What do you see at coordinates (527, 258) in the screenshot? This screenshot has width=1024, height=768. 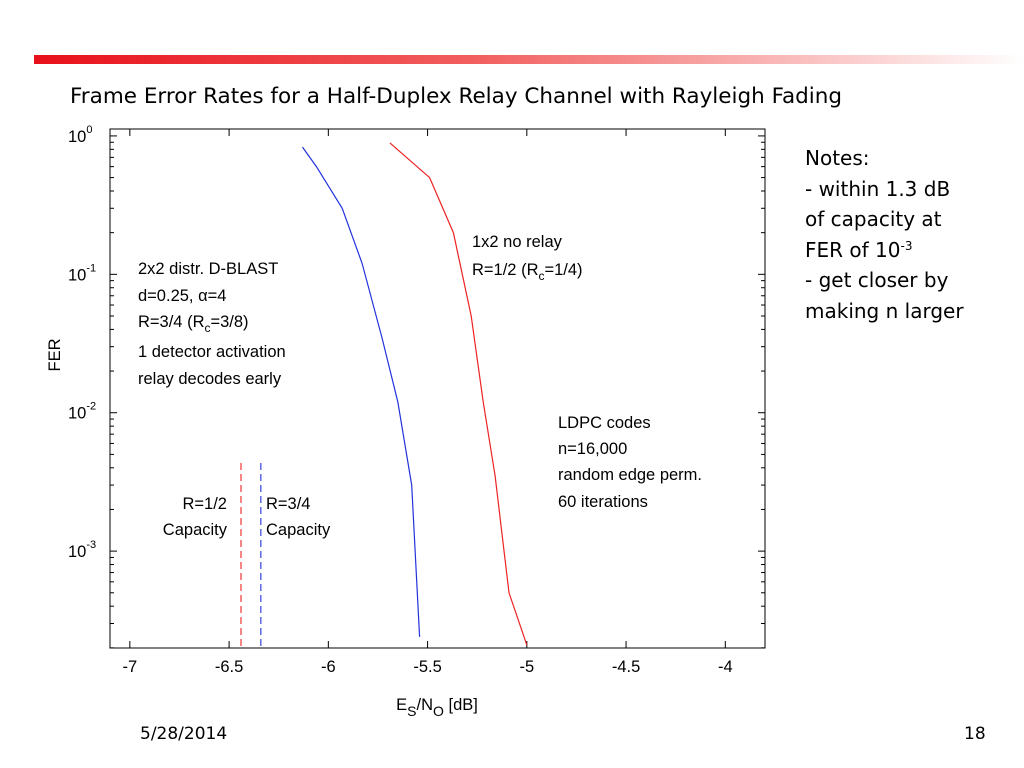 I see `annotation-norelay: 1x2 no relay R=1/2 (Rc=1/4)` at bounding box center [527, 258].